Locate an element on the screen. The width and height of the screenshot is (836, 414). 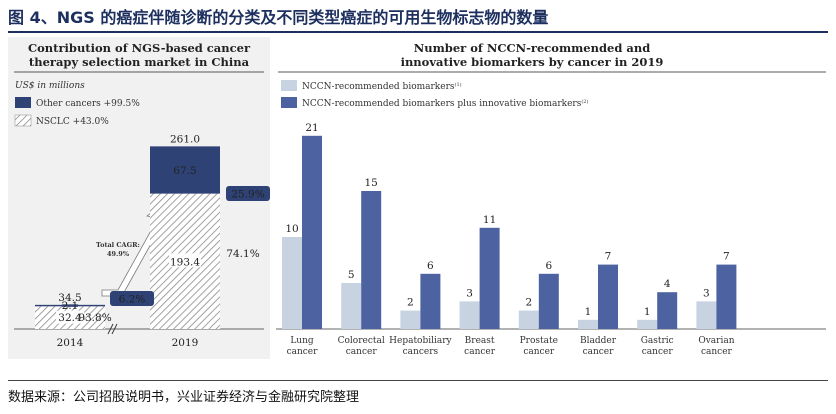
bar-nccn-plus-innovative-hepatobiliary is located at coordinates (430, 301).